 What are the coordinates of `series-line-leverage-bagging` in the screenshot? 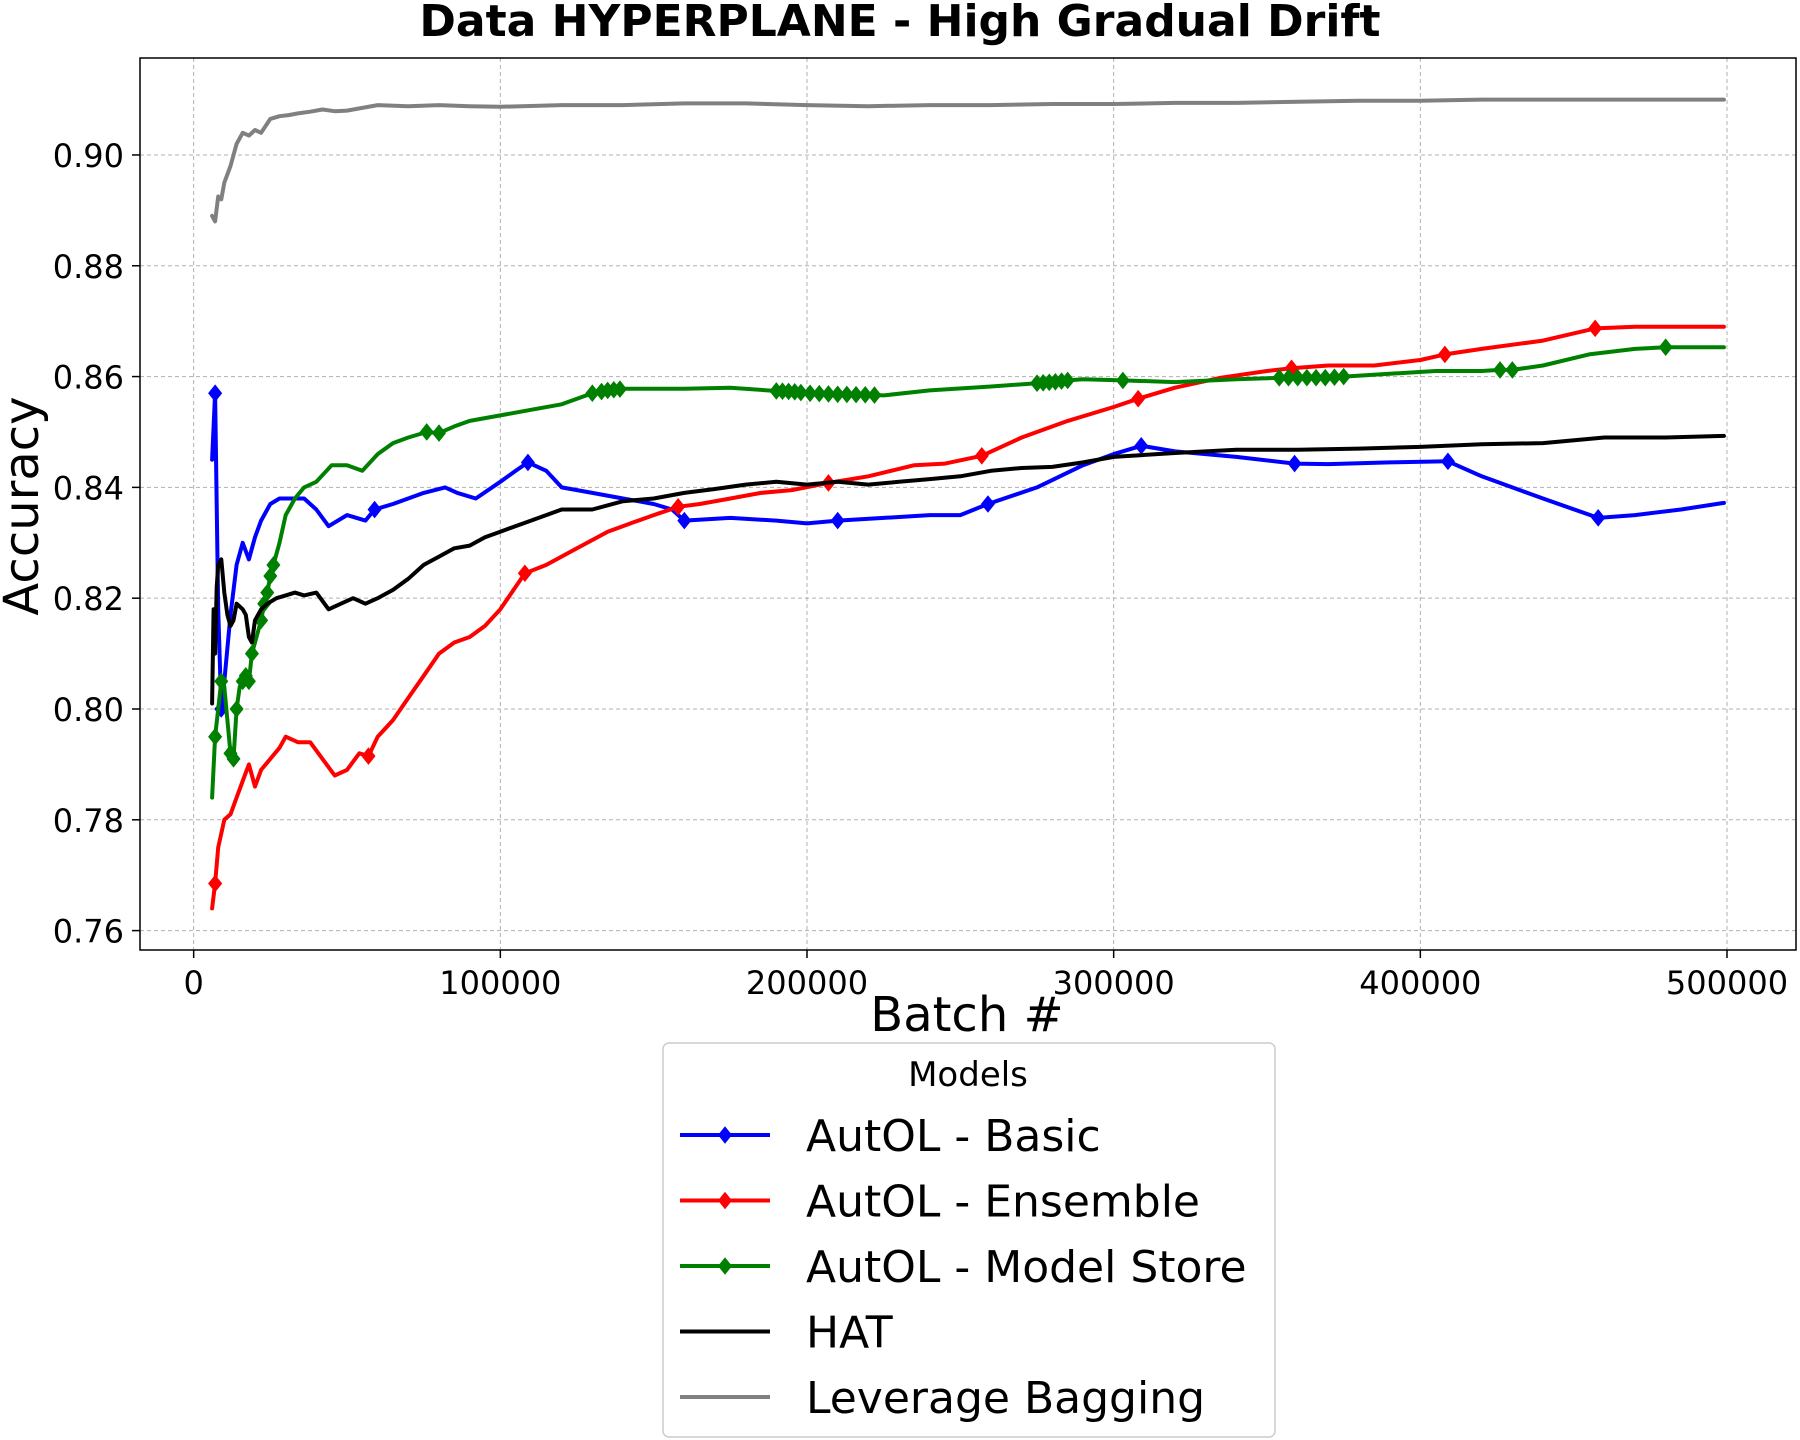 It's located at (968, 160).